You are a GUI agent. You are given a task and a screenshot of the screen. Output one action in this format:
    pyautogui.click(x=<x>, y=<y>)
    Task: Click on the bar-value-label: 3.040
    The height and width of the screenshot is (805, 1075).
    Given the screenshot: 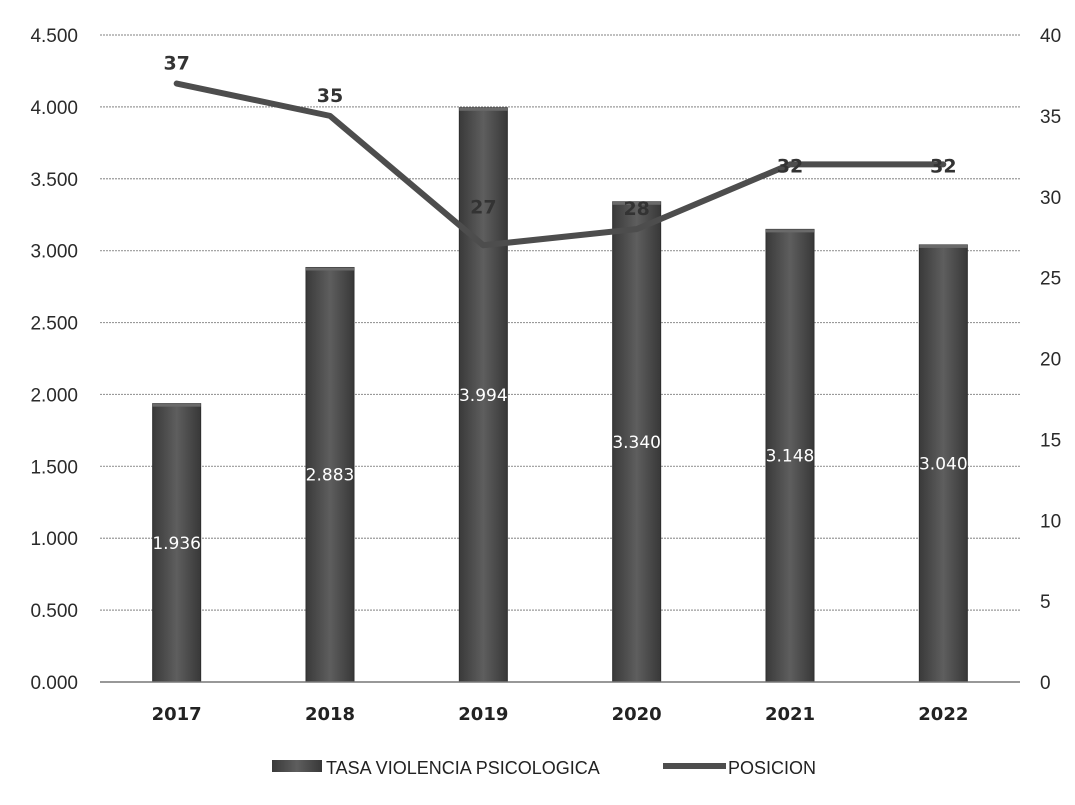 What is the action you would take?
    pyautogui.click(x=943, y=464)
    